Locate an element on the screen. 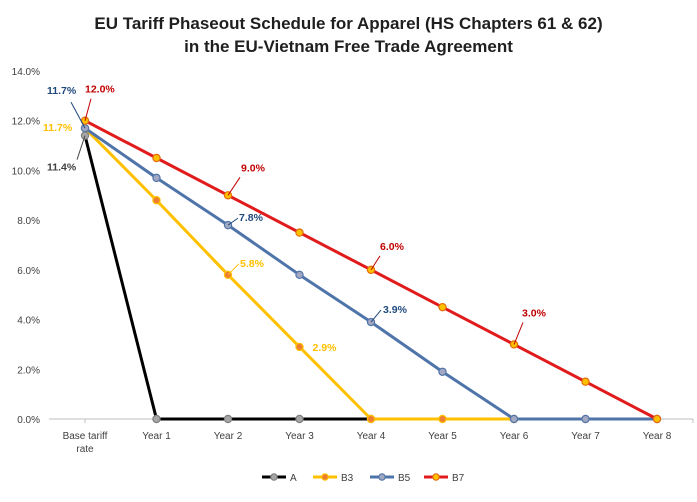 The height and width of the screenshot is (502, 697). x-tick-label: Year 7 is located at coordinates (585, 436).